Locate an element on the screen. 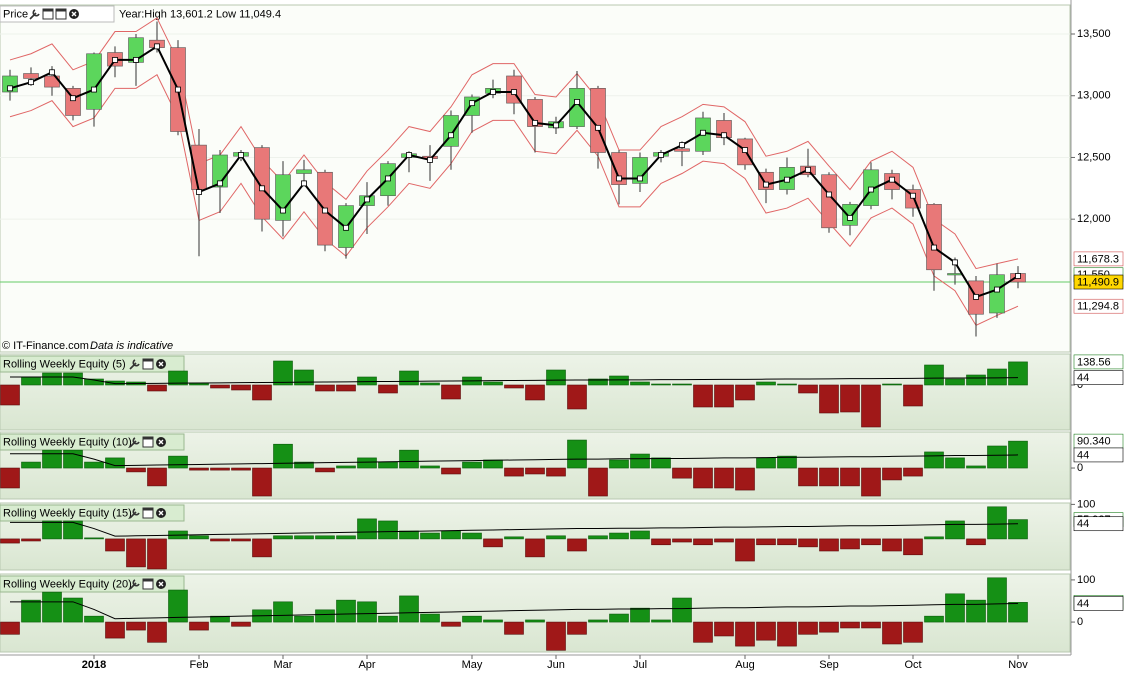 This screenshot has height=679, width=1125. chart-title: Price is located at coordinates (15, 14).